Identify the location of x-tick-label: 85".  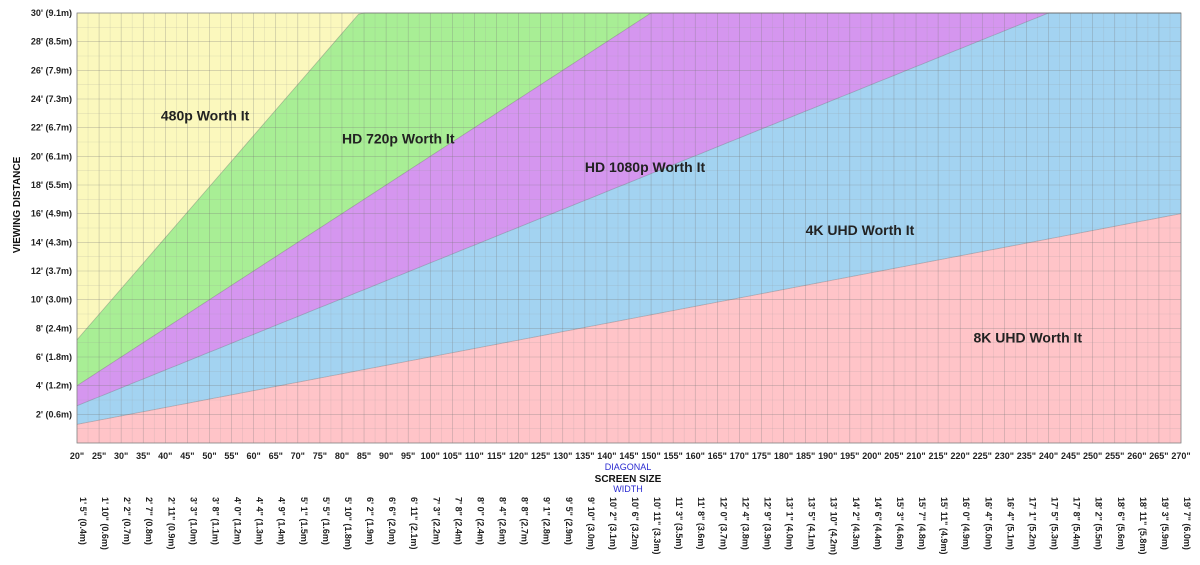
(364, 456).